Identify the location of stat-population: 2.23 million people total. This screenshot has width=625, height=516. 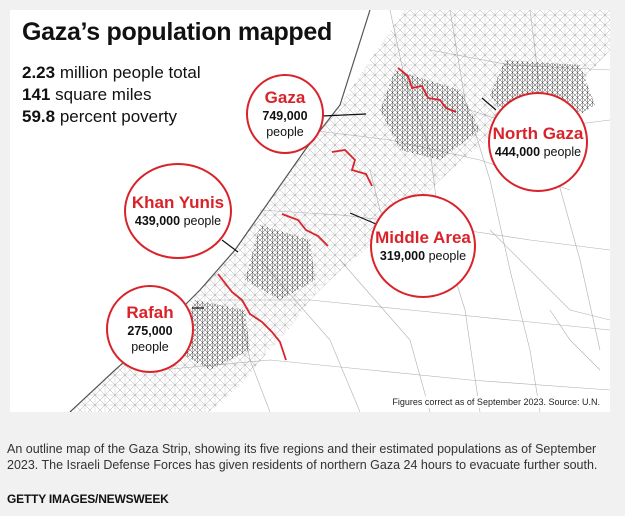
(111, 73).